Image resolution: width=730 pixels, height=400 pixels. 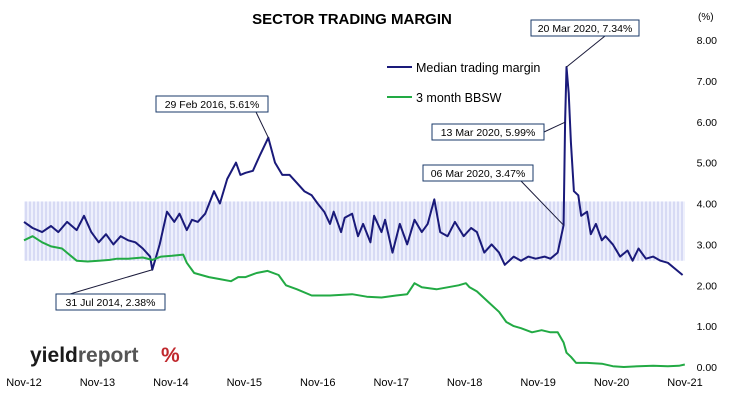 I want to click on annotation-label: 06 Mar 2020, 3.47%, so click(x=478, y=174).